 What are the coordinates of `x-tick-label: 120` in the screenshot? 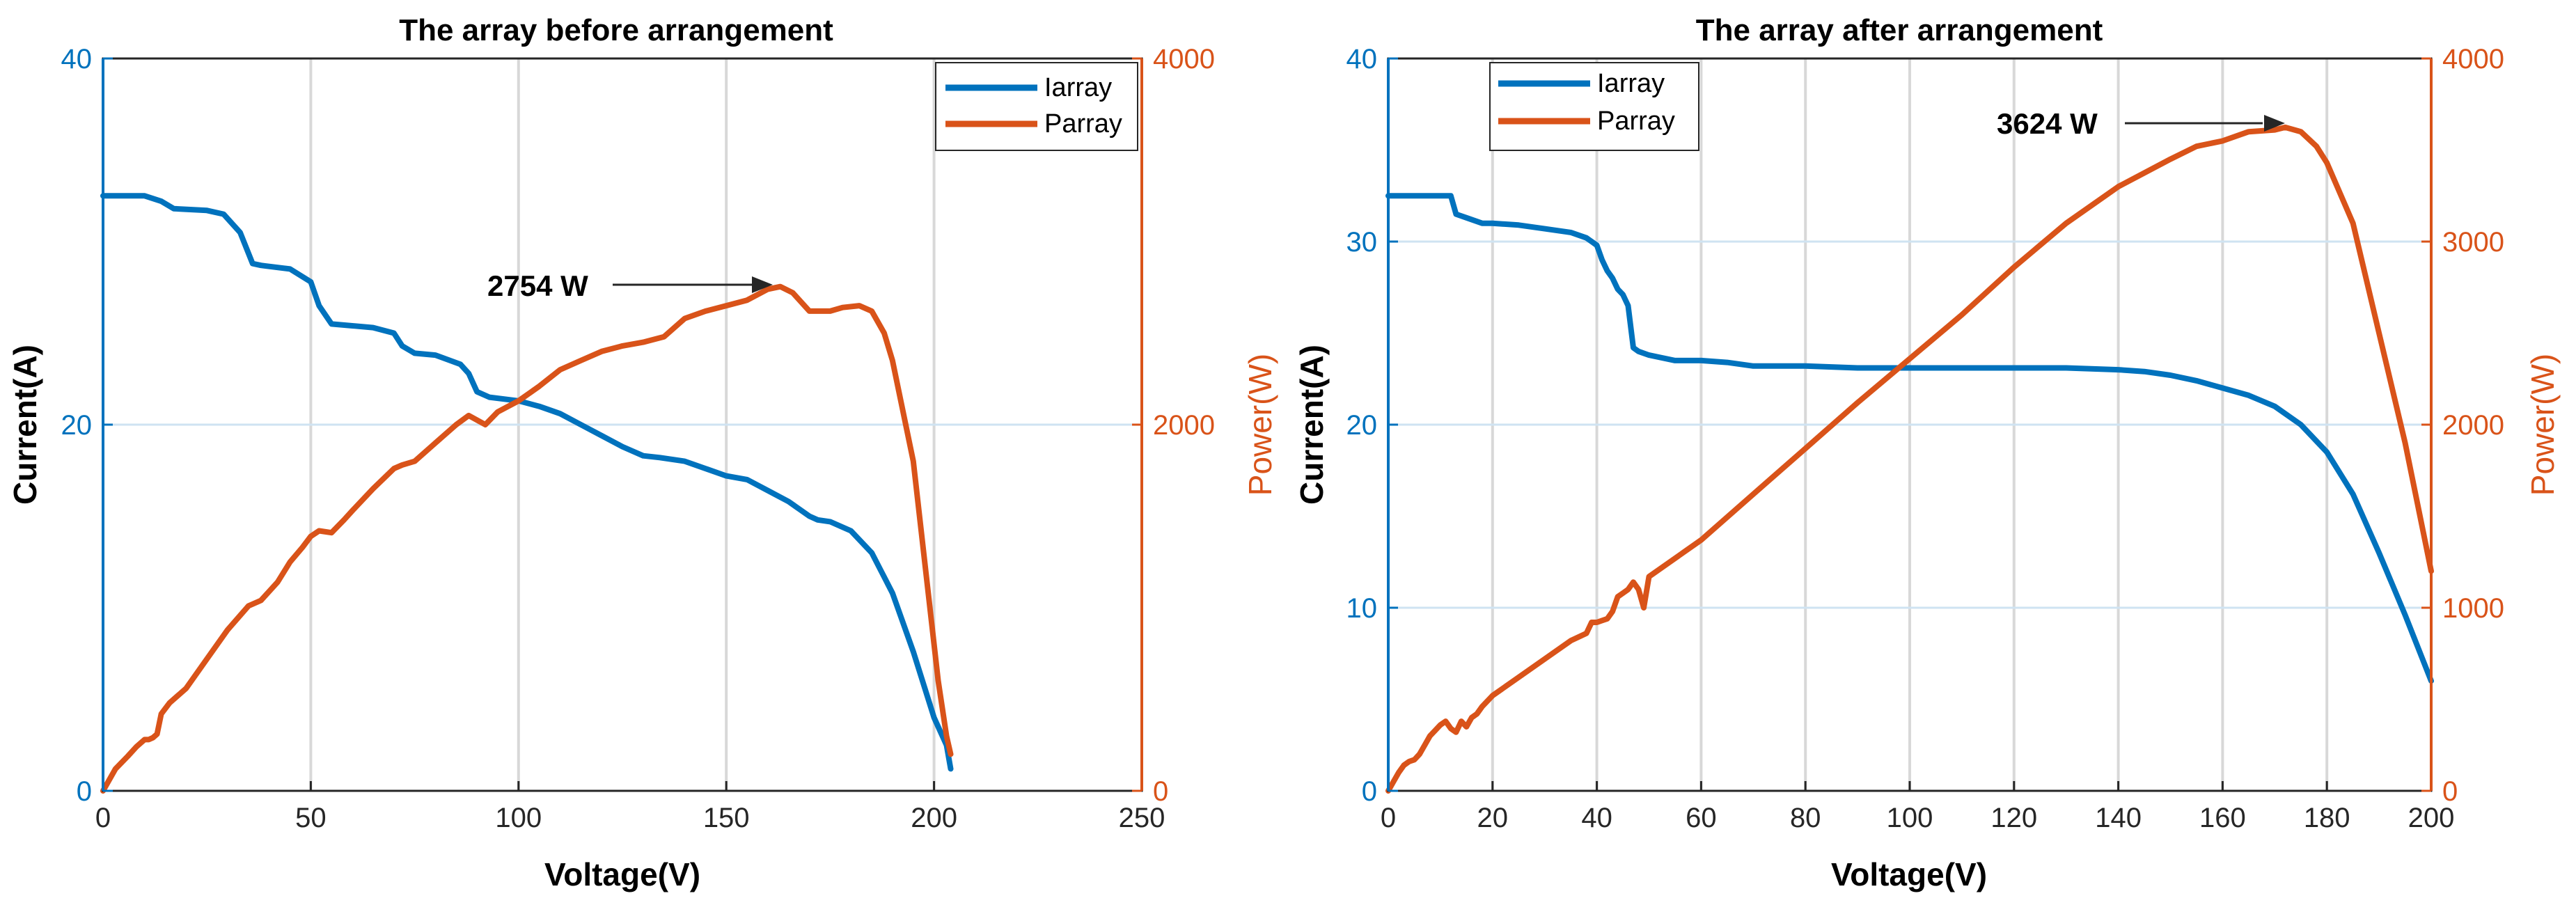 It's located at (2013, 818).